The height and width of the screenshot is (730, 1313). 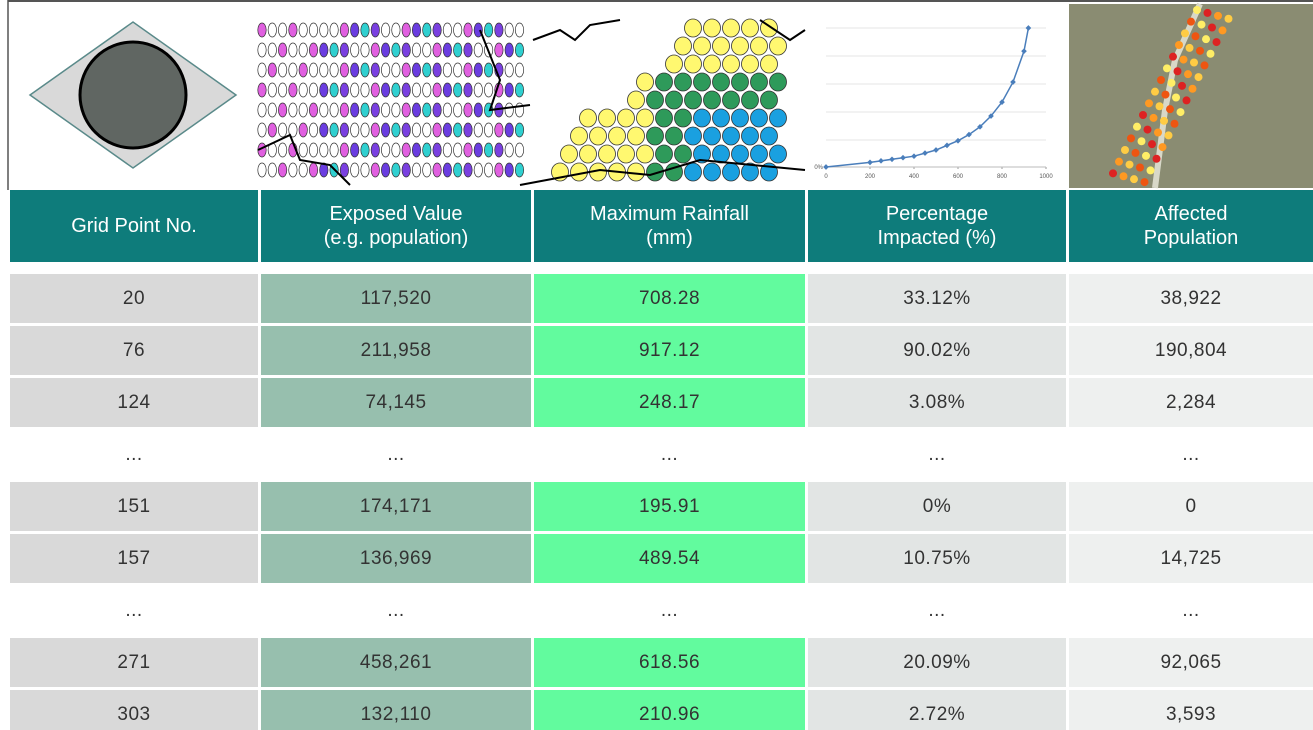 I want to click on table-cell: 2.72%, so click(x=937, y=710).